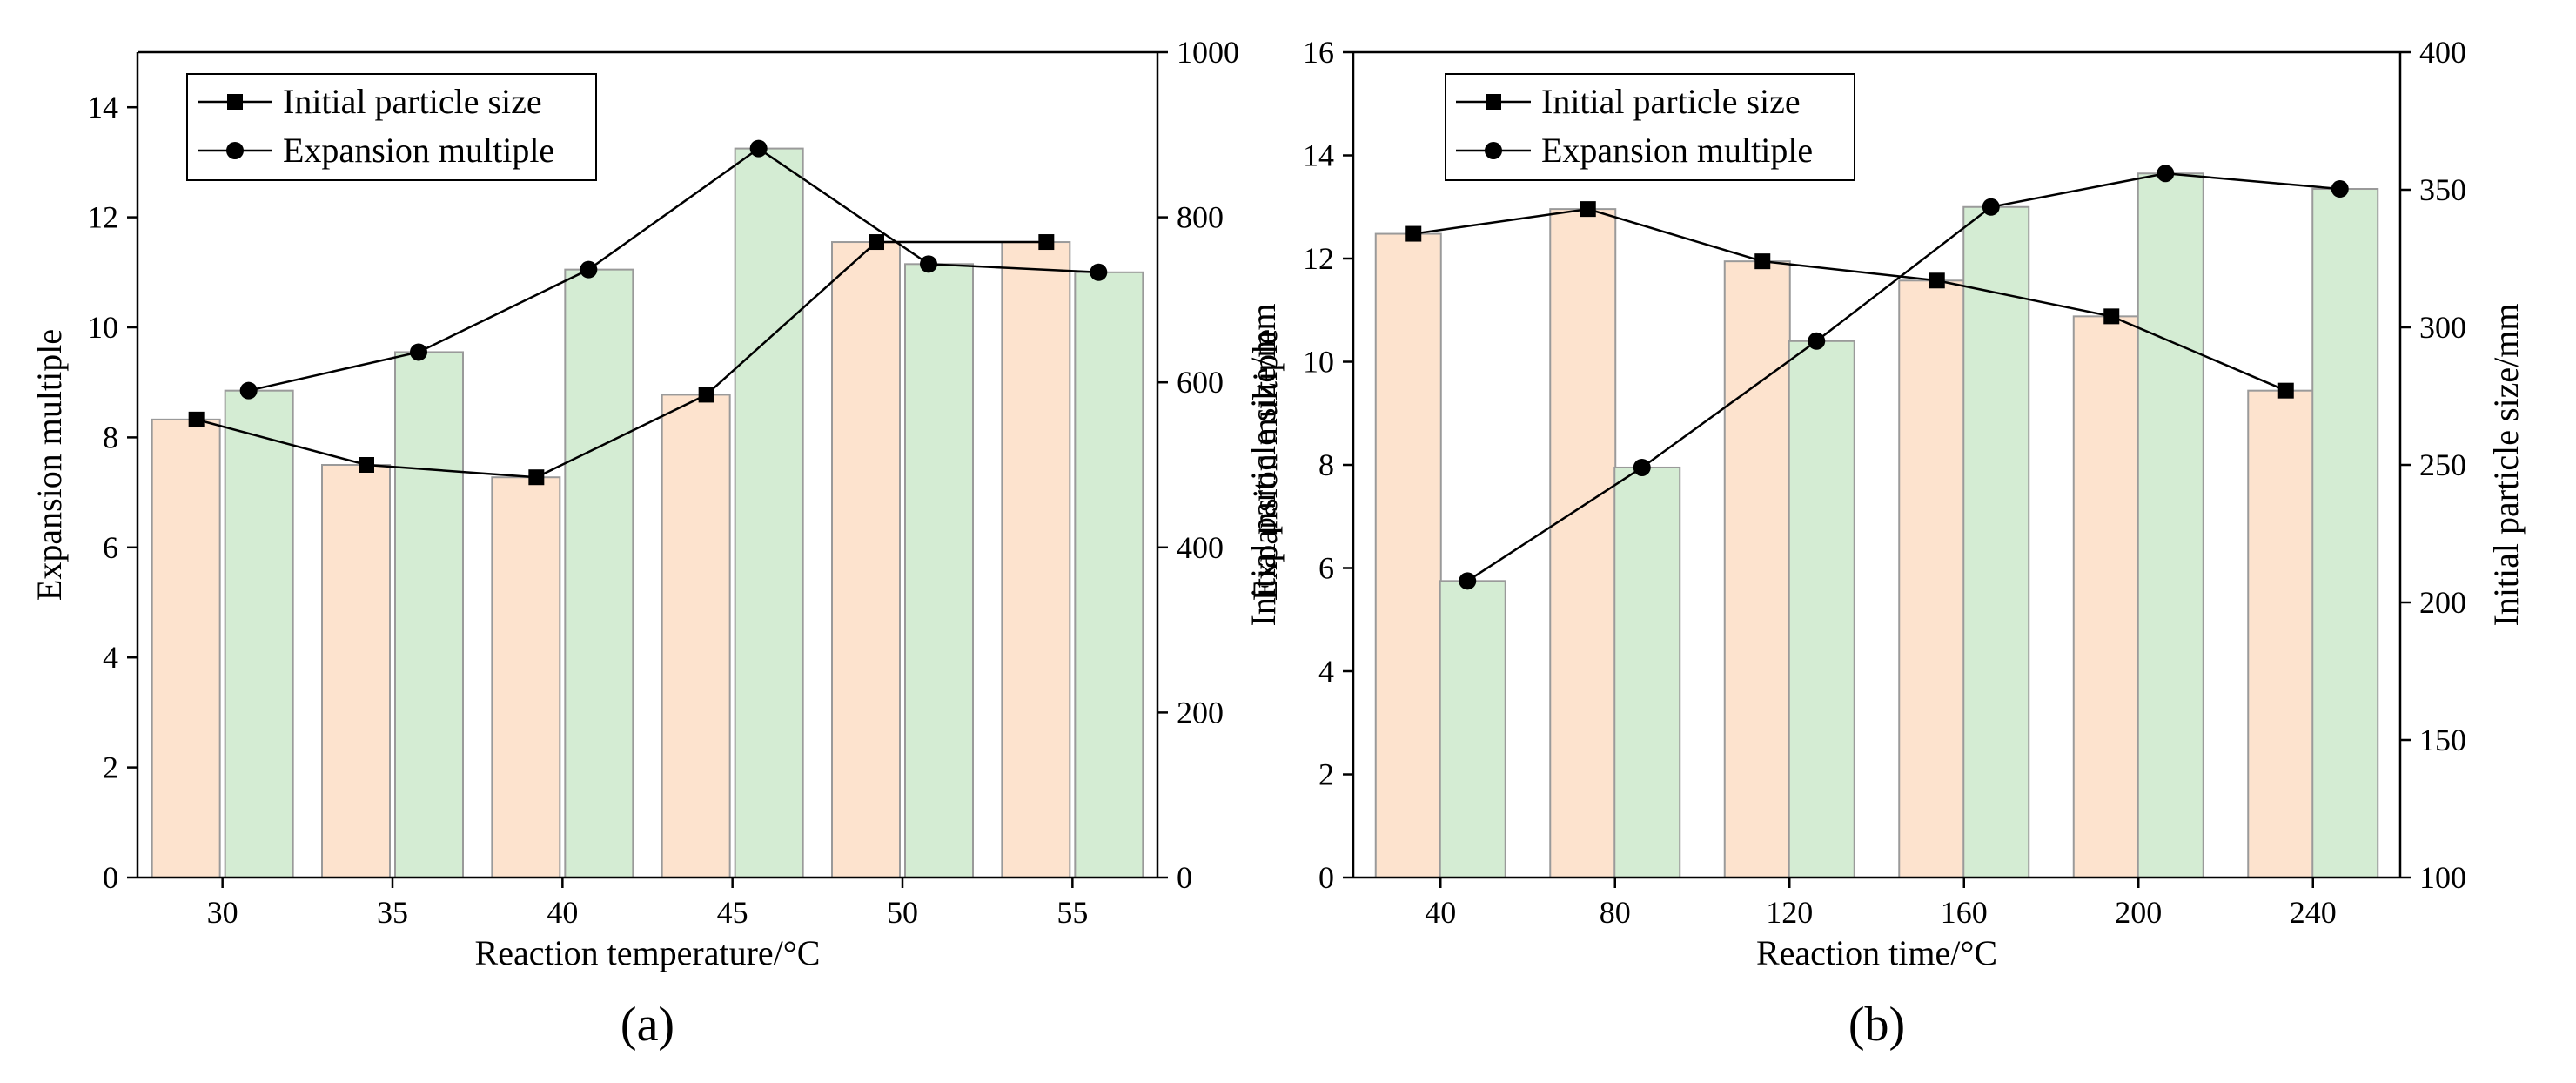 The width and height of the screenshot is (2576, 1083). What do you see at coordinates (1200, 547) in the screenshot?
I see `chart0-ytick-right-label-2: 400` at bounding box center [1200, 547].